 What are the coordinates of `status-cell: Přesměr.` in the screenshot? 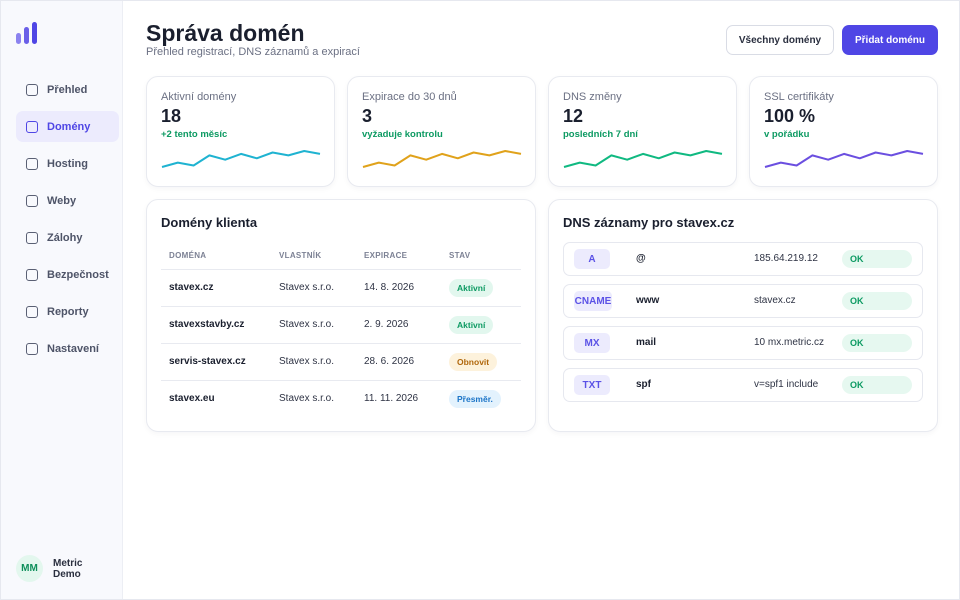 It's located at (481, 398).